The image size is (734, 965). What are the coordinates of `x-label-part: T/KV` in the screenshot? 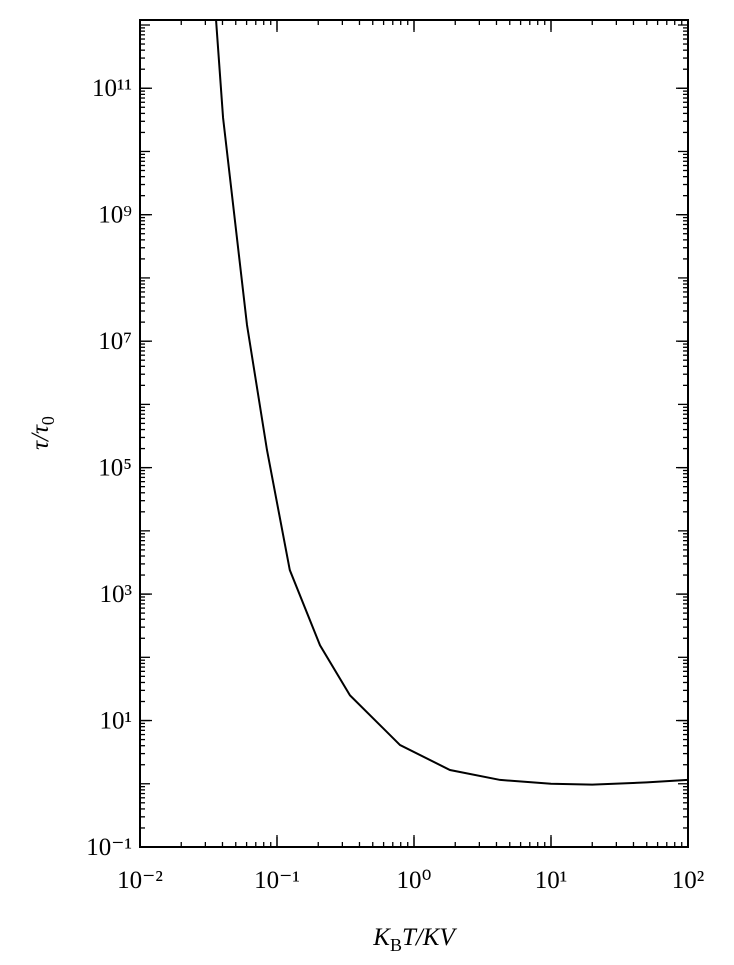 It's located at (430, 937).